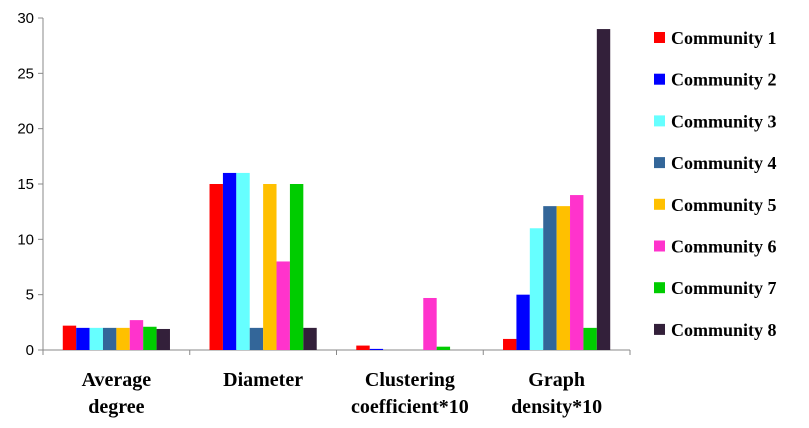  Describe the element at coordinates (30, 295) in the screenshot. I see `y-tick-label: 5` at that location.